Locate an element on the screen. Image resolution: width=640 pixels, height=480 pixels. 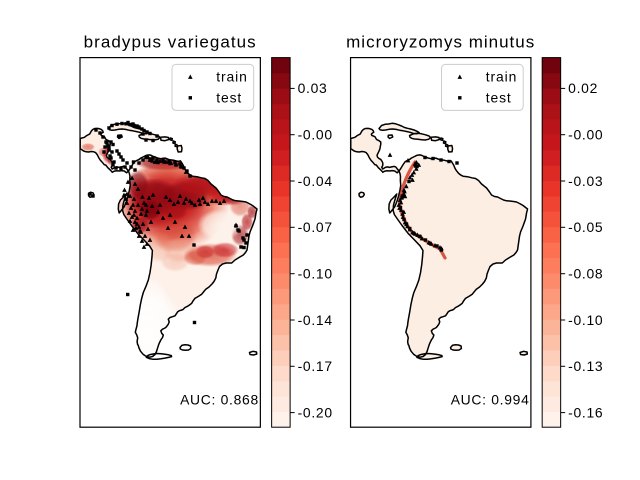
svg-text: -0.03 is located at coordinates (585, 181).